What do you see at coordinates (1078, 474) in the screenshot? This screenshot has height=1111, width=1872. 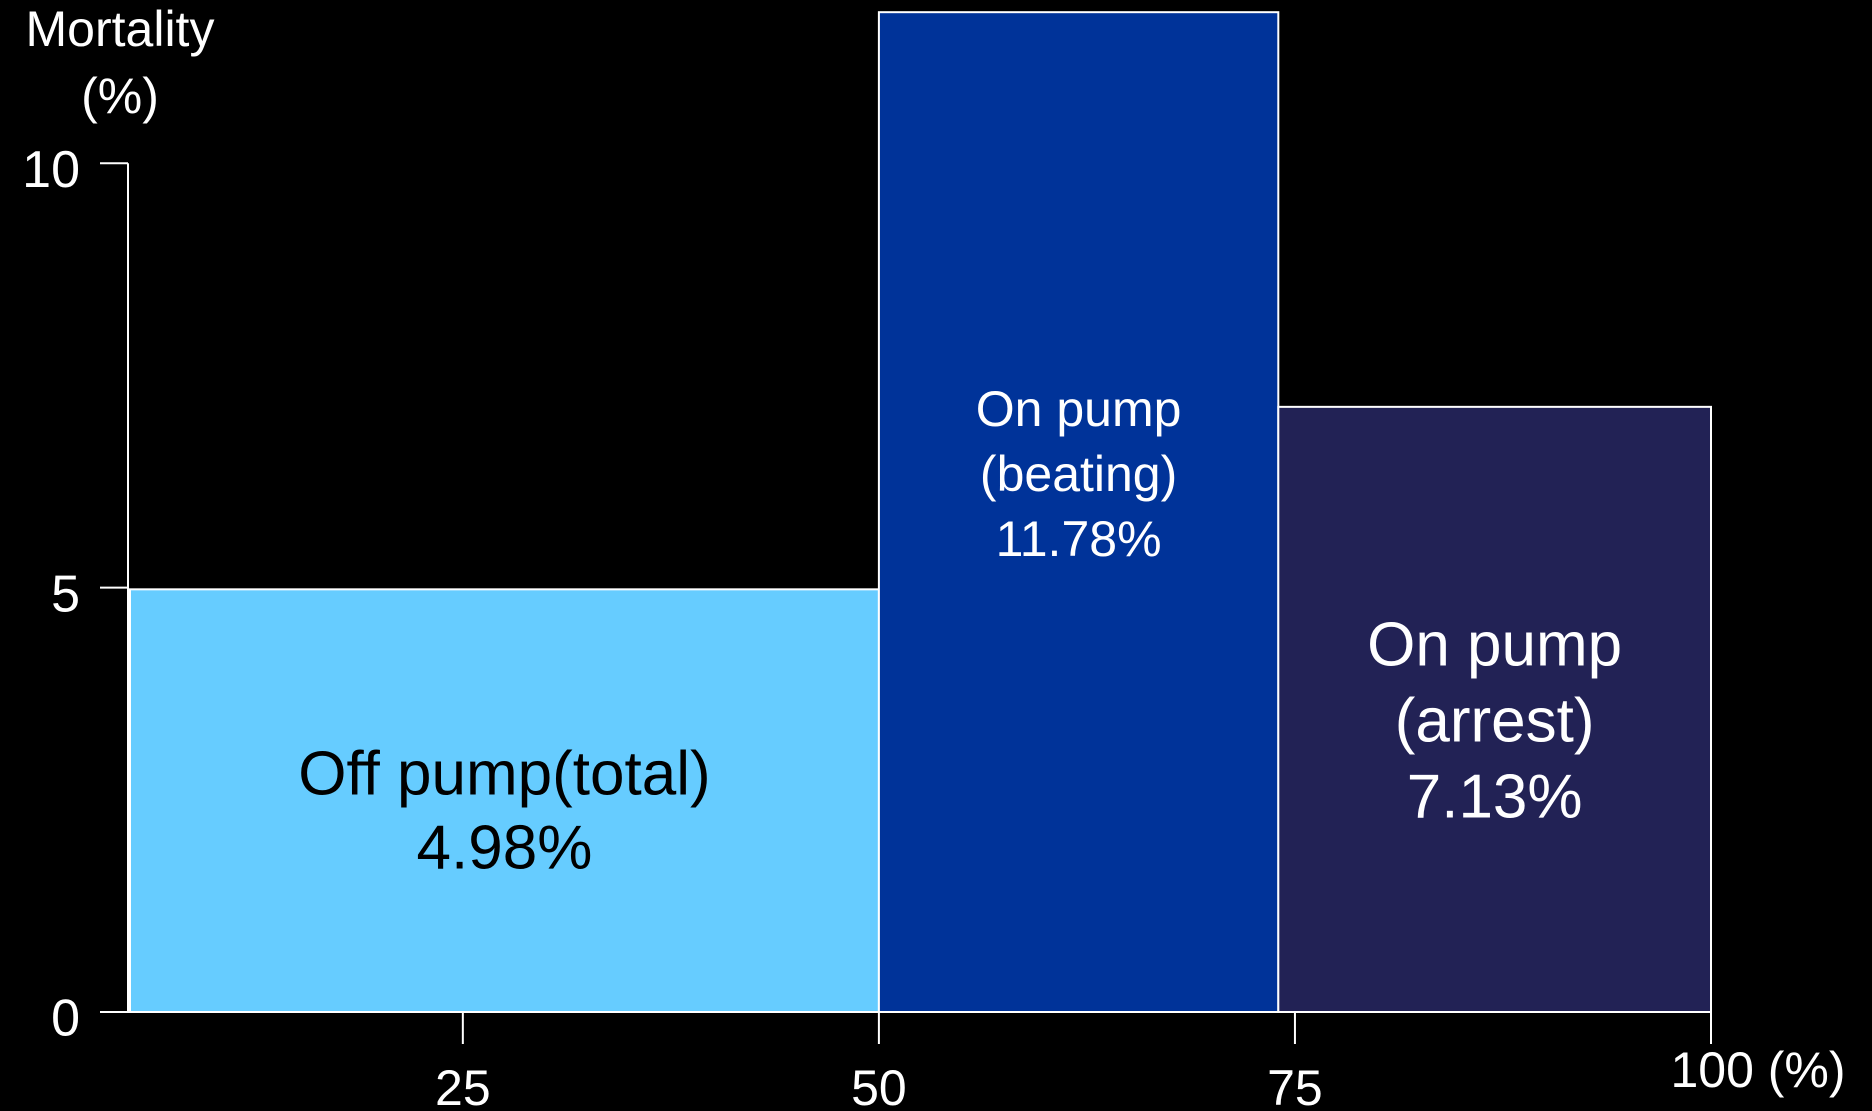 I see `bar-label: (beating)` at bounding box center [1078, 474].